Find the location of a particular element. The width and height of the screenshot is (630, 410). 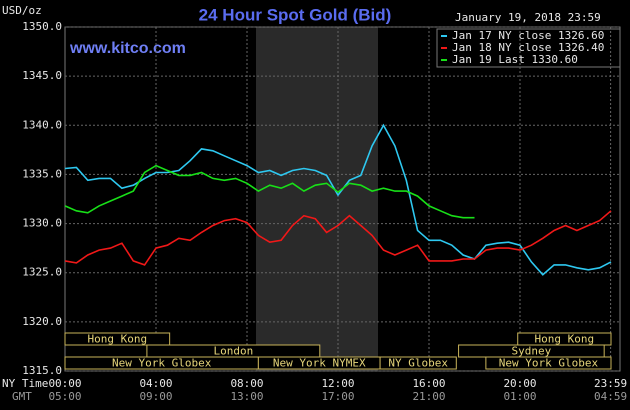

y-tick-label: 1325.0 is located at coordinates (42, 272).